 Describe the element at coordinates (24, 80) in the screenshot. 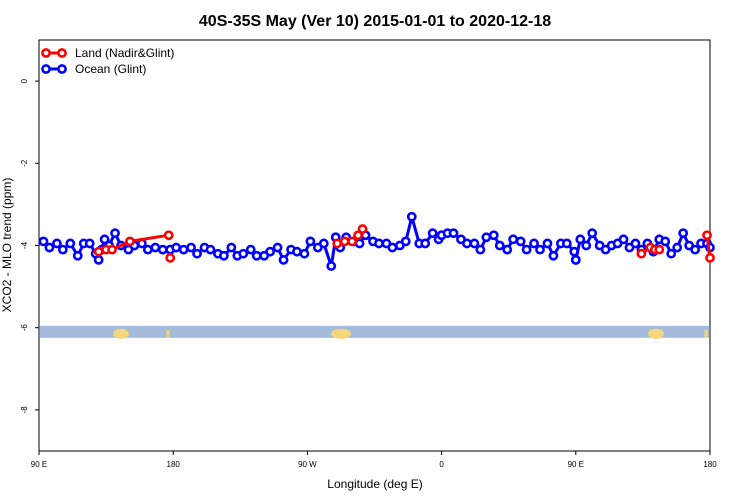

I see `y-tick-label: 0` at that location.